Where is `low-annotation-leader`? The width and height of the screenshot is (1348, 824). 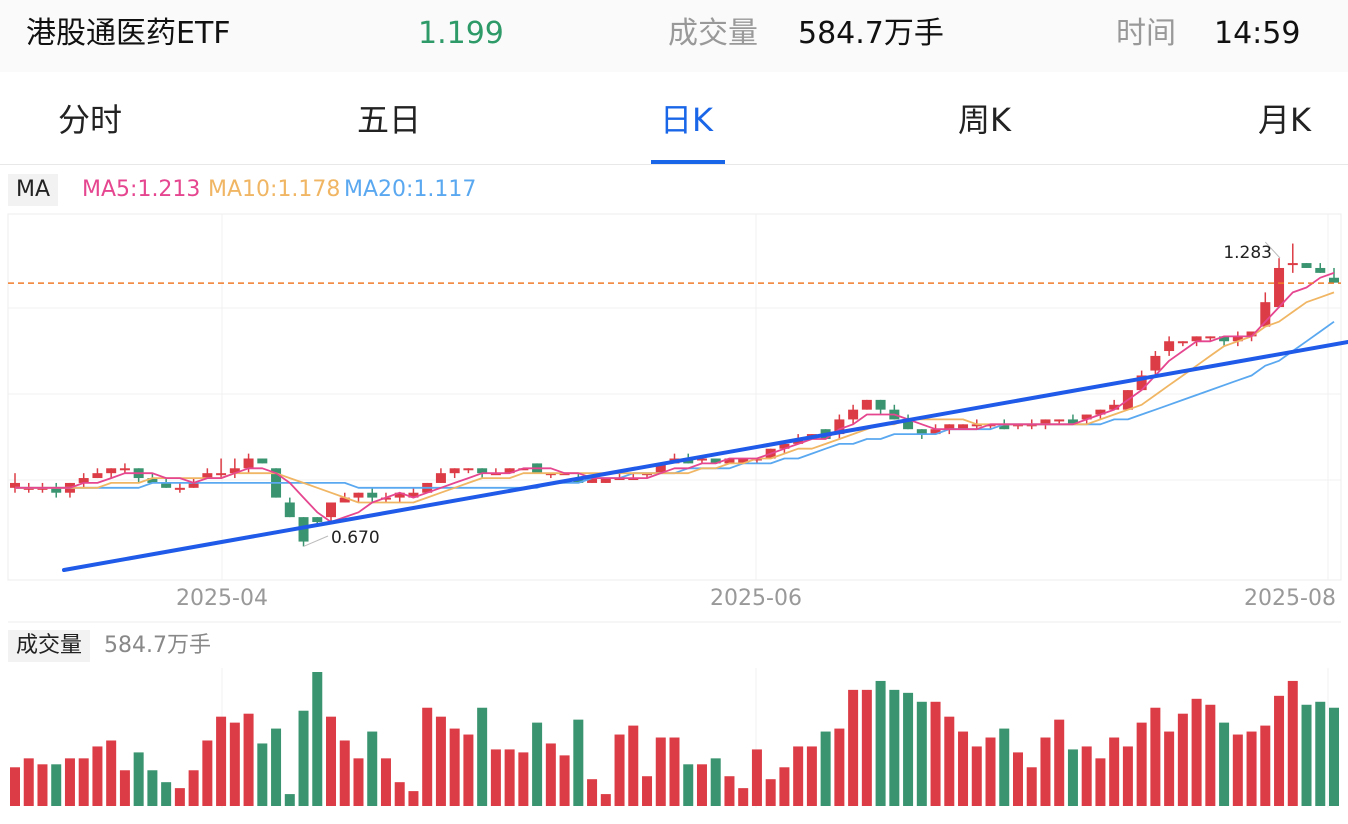
low-annotation-leader is located at coordinates (316, 541).